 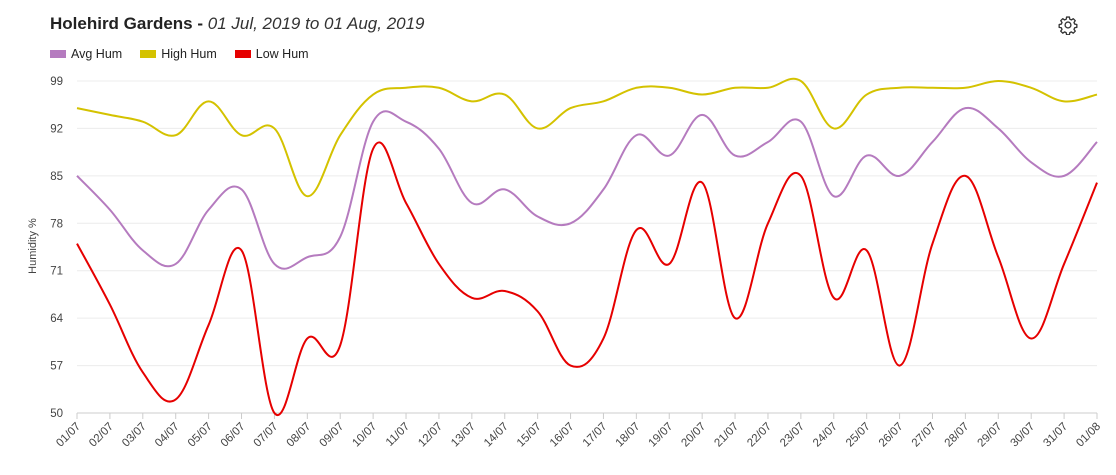 What do you see at coordinates (233, 435) in the screenshot?
I see `x-tick-label: 06/07` at bounding box center [233, 435].